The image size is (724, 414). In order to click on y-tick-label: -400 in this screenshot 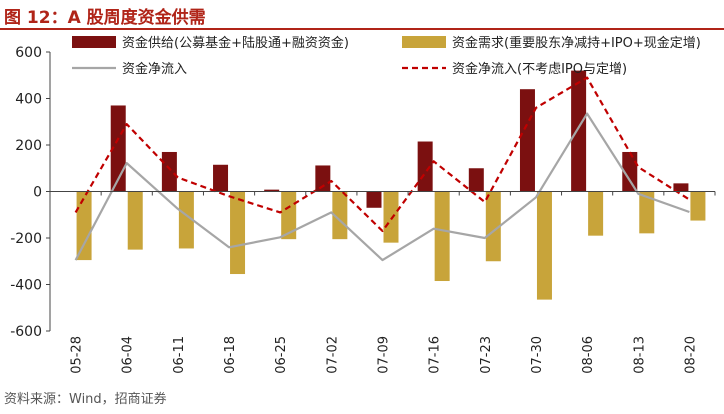, I will do `click(26, 286)`.